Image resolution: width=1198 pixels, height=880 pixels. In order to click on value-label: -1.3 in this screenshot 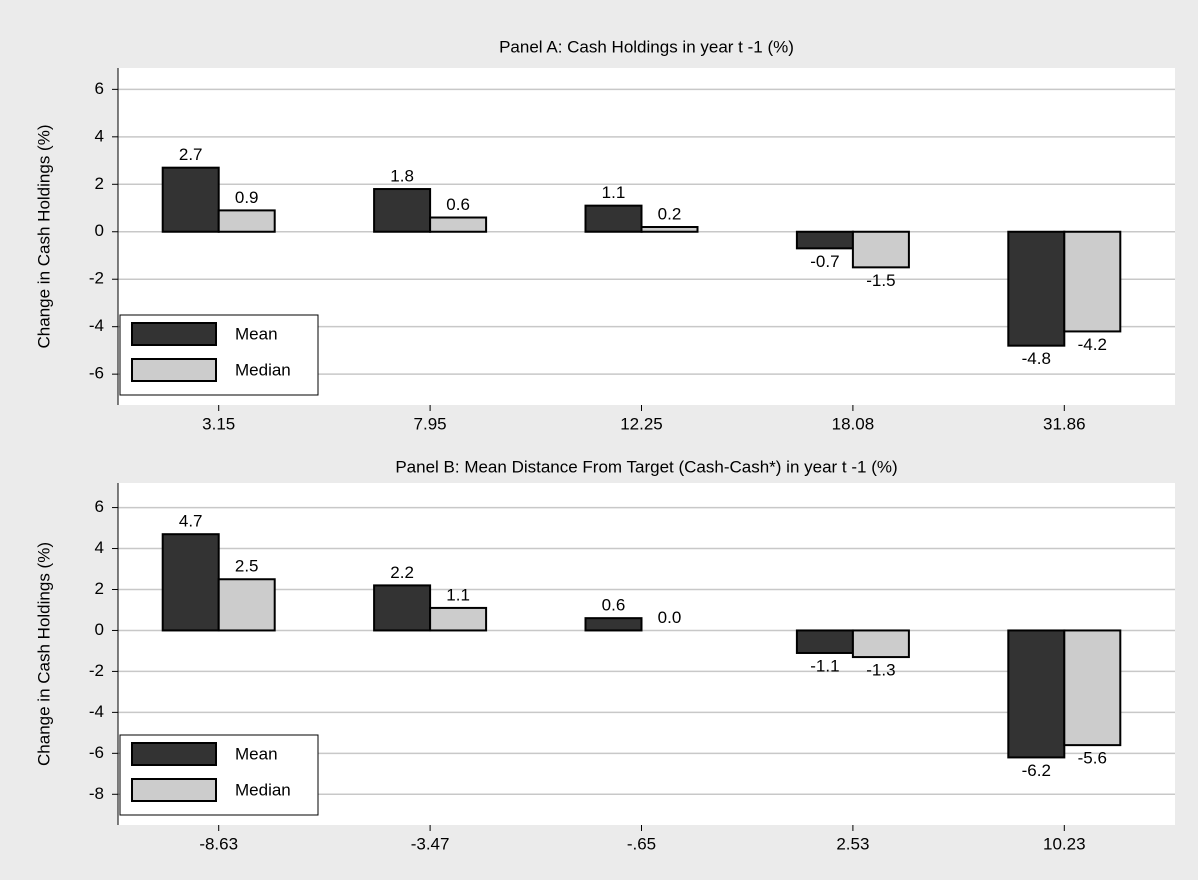, I will do `click(880, 670)`.